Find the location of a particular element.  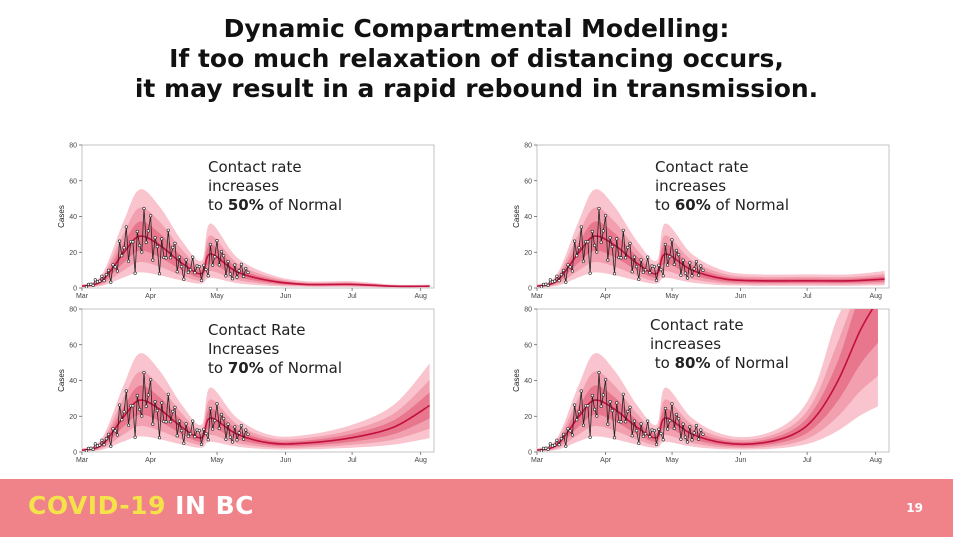

y-tick-label: 80 is located at coordinates (73, 310).